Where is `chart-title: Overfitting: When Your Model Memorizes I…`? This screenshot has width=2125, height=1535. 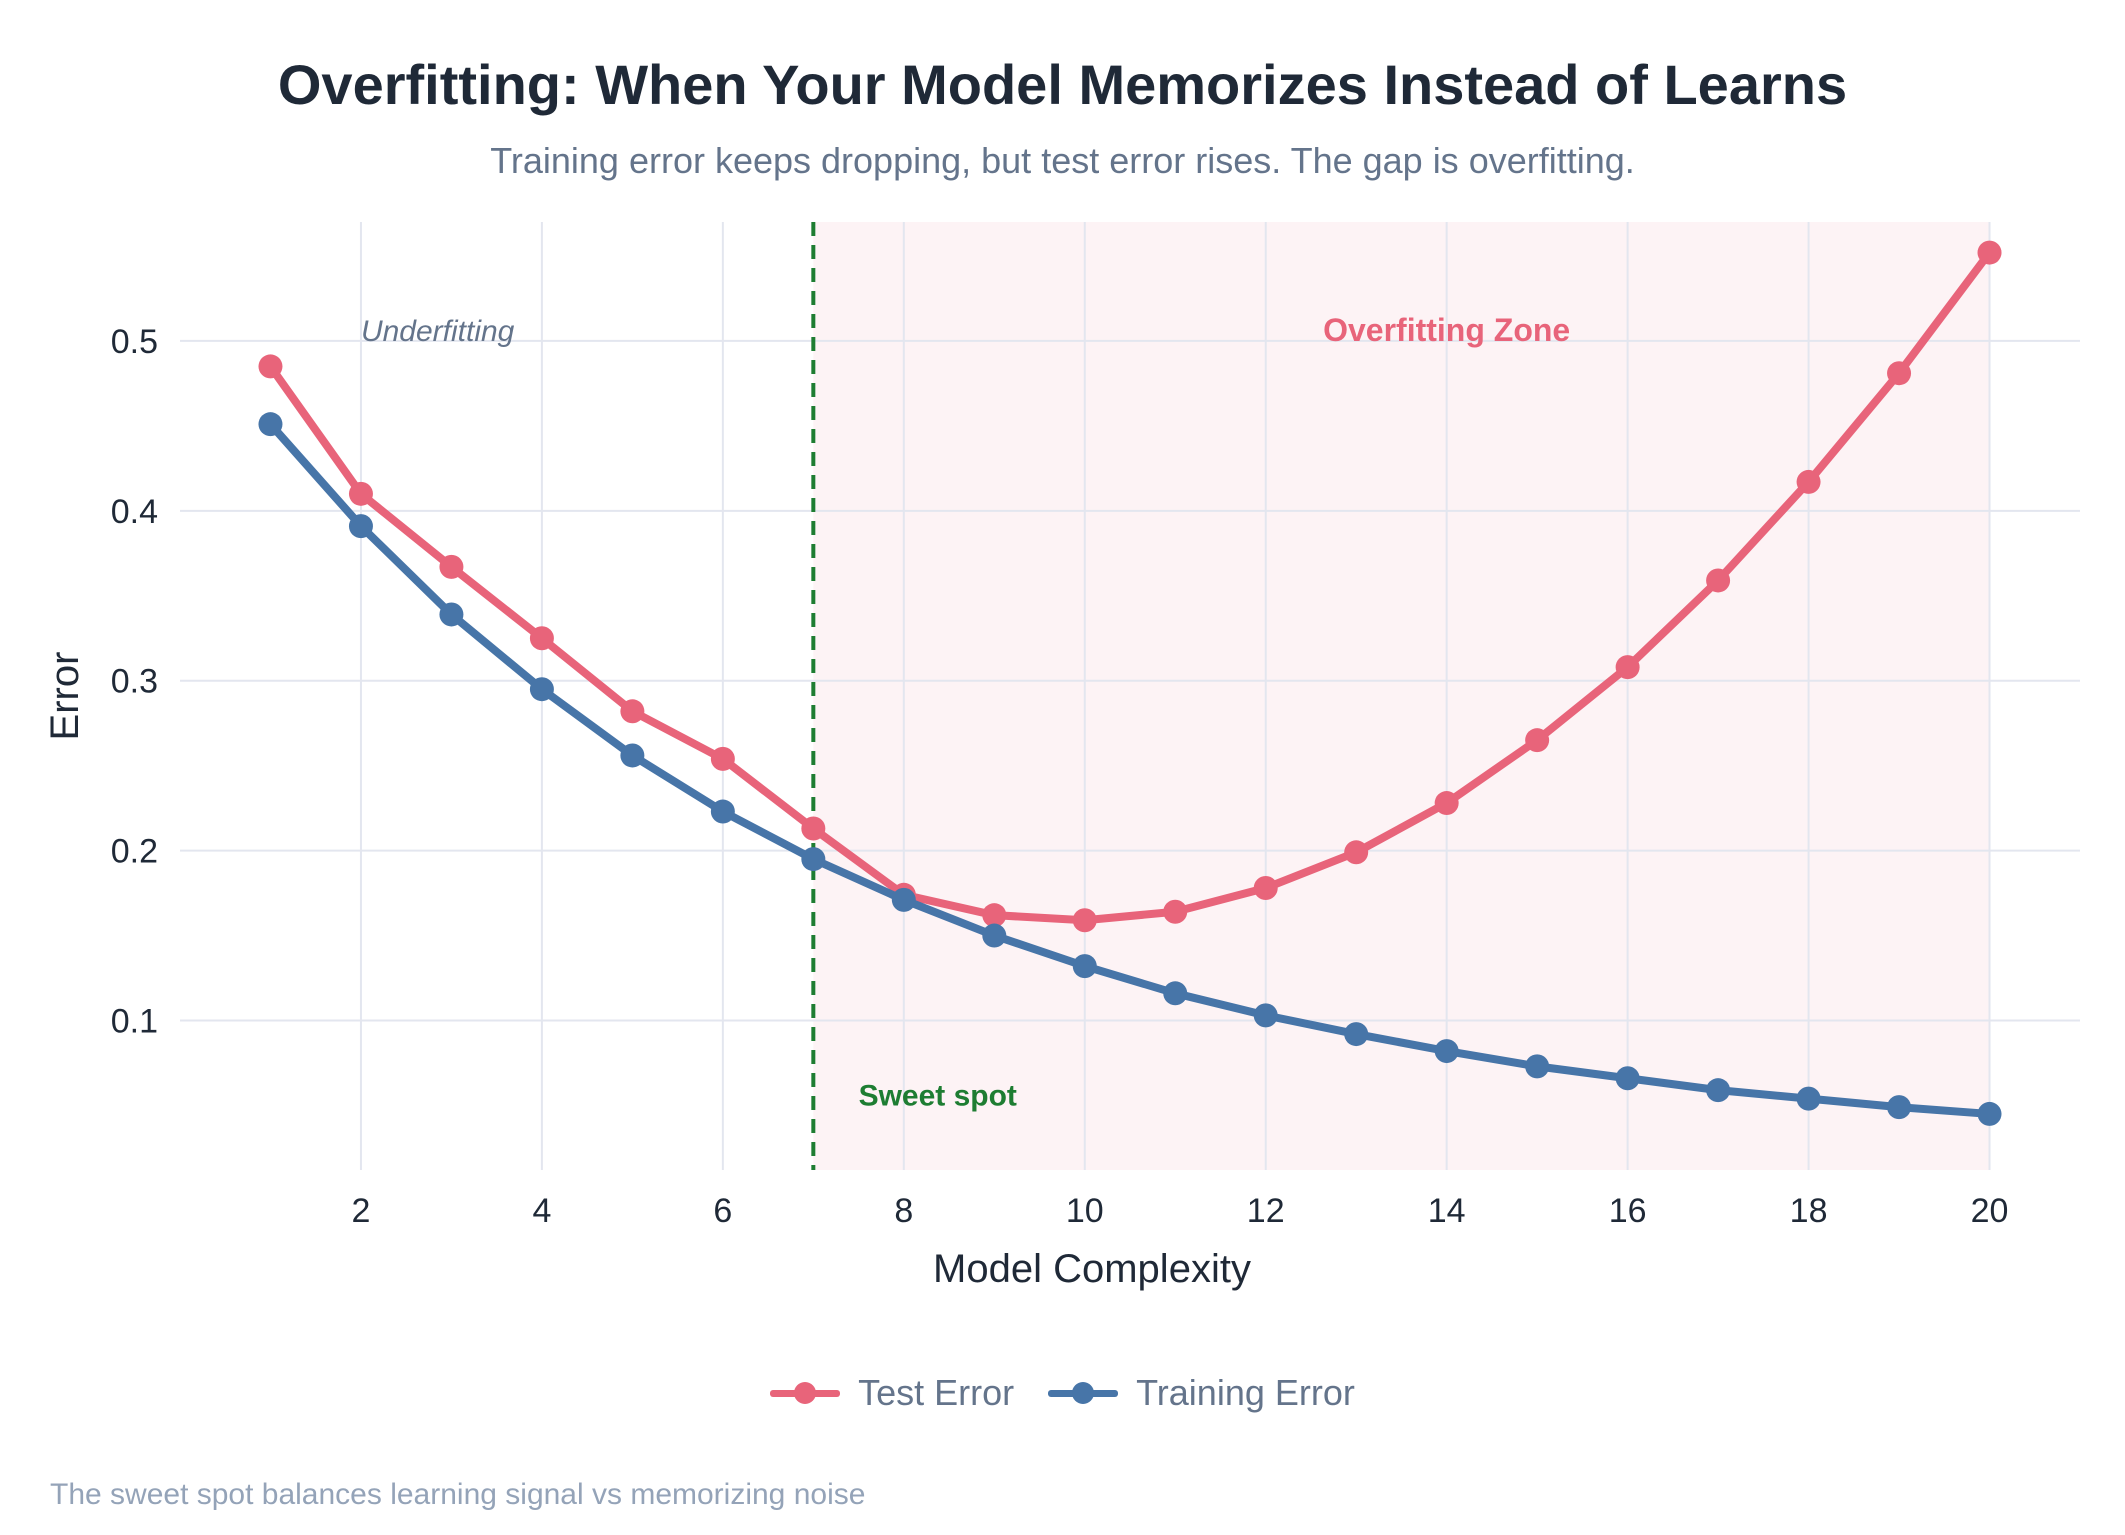
chart-title: Overfitting: When Your Model Memorizes I… is located at coordinates (1062, 84).